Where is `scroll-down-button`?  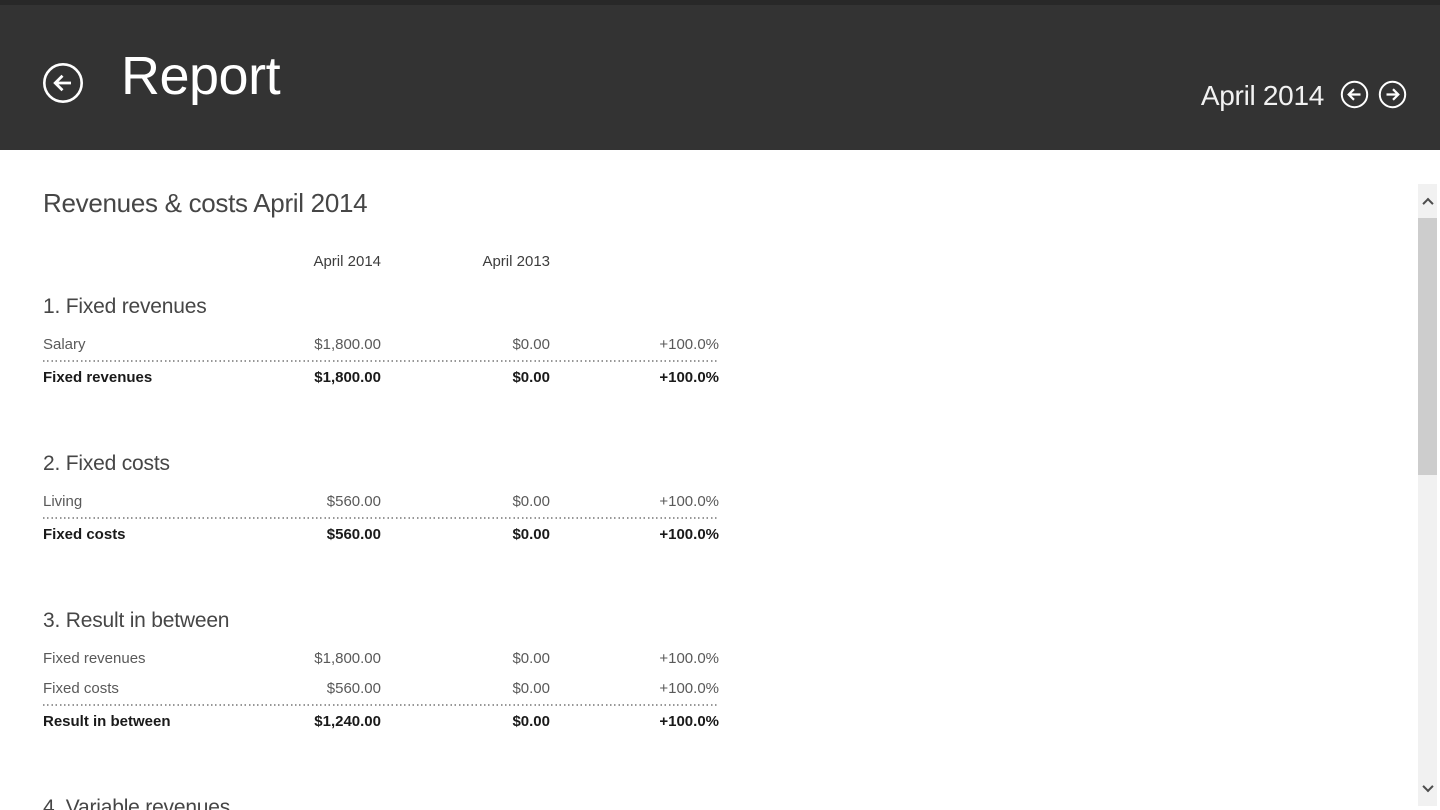 scroll-down-button is located at coordinates (1427, 788).